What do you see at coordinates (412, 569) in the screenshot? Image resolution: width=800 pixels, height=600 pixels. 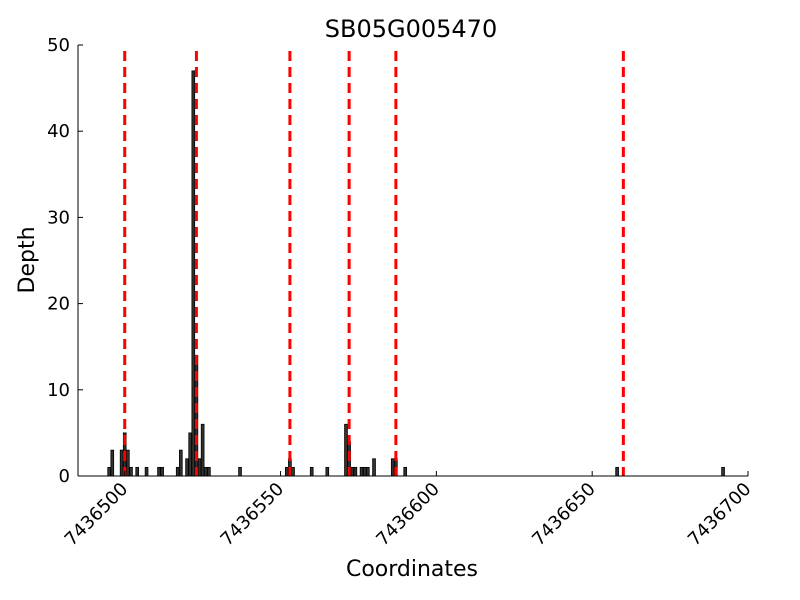 I see `x-axis-label: Coordinates` at bounding box center [412, 569].